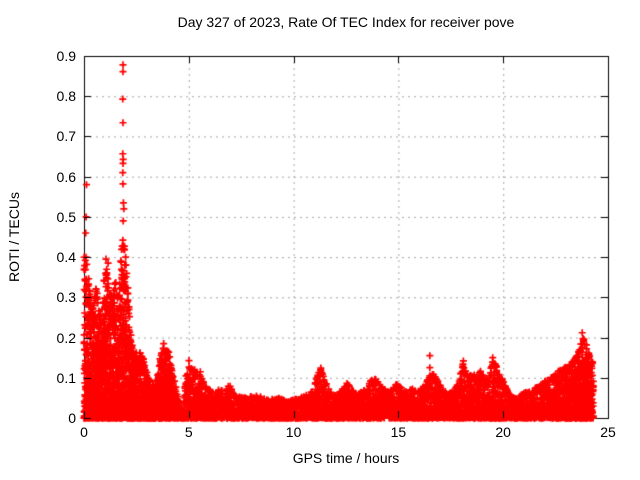 Image resolution: width=640 pixels, height=480 pixels. I want to click on y-tick-label: 0.3, so click(66, 297).